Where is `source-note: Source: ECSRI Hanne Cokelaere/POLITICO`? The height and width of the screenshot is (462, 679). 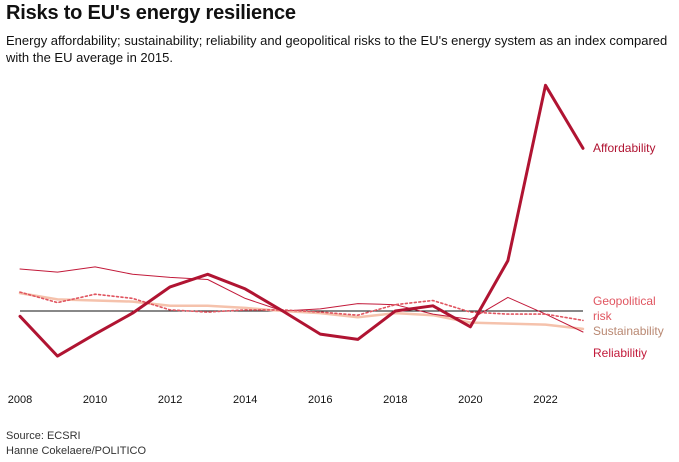
source-note: Source: ECSRI Hanne Cokelaere/POLITICO is located at coordinates (76, 444).